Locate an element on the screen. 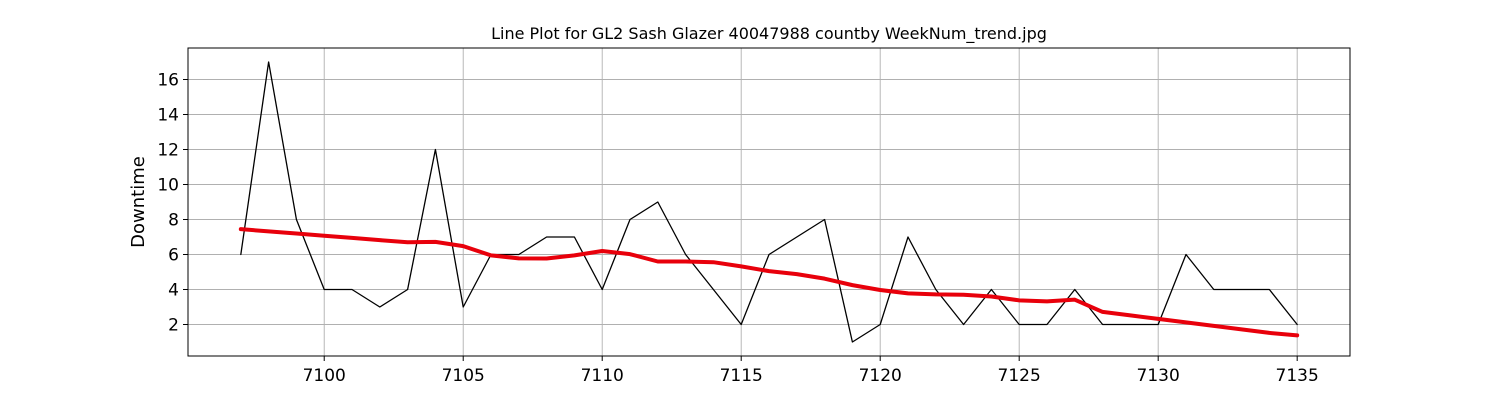 The image size is (1500, 400). x-tick-label: 7135 is located at coordinates (1297, 376).